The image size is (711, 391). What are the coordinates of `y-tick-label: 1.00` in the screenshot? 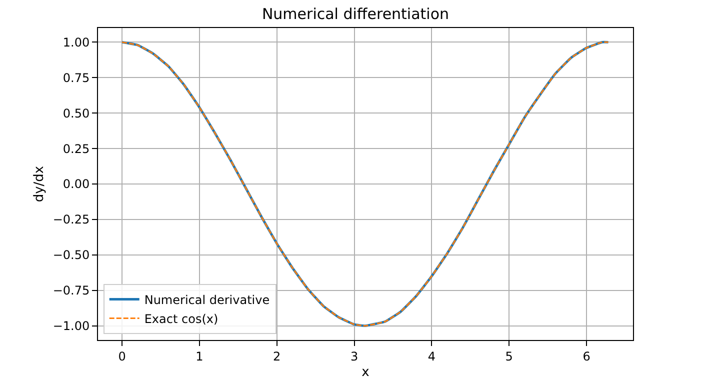 It's located at (76, 42).